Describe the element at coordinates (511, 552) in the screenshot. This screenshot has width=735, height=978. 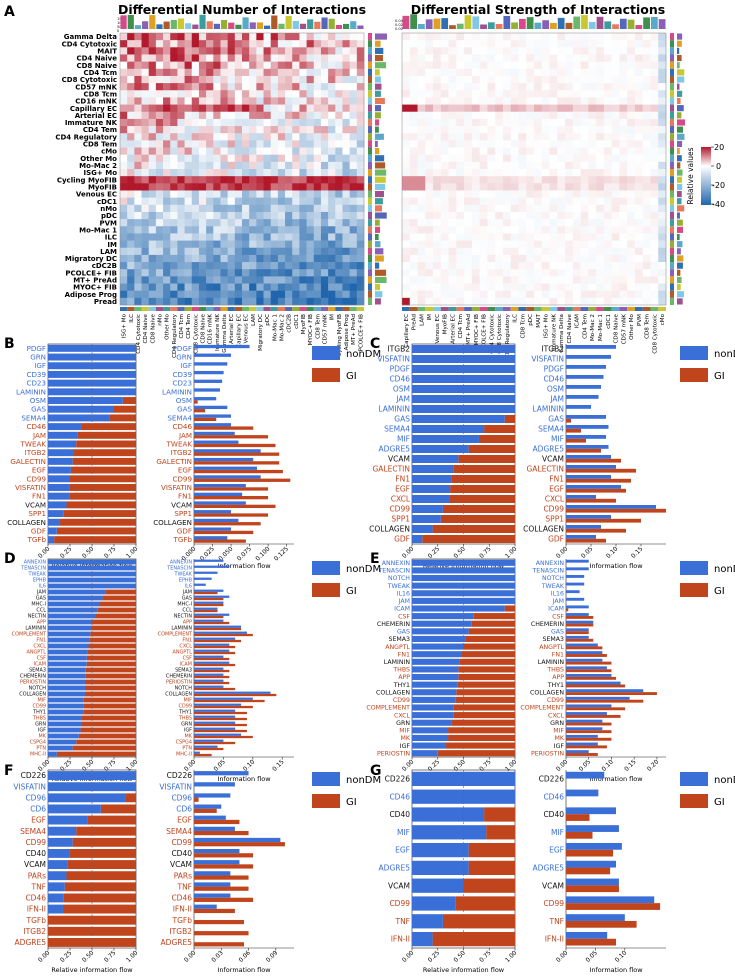
I see `relative-x-tick-label: 1.00` at that location.